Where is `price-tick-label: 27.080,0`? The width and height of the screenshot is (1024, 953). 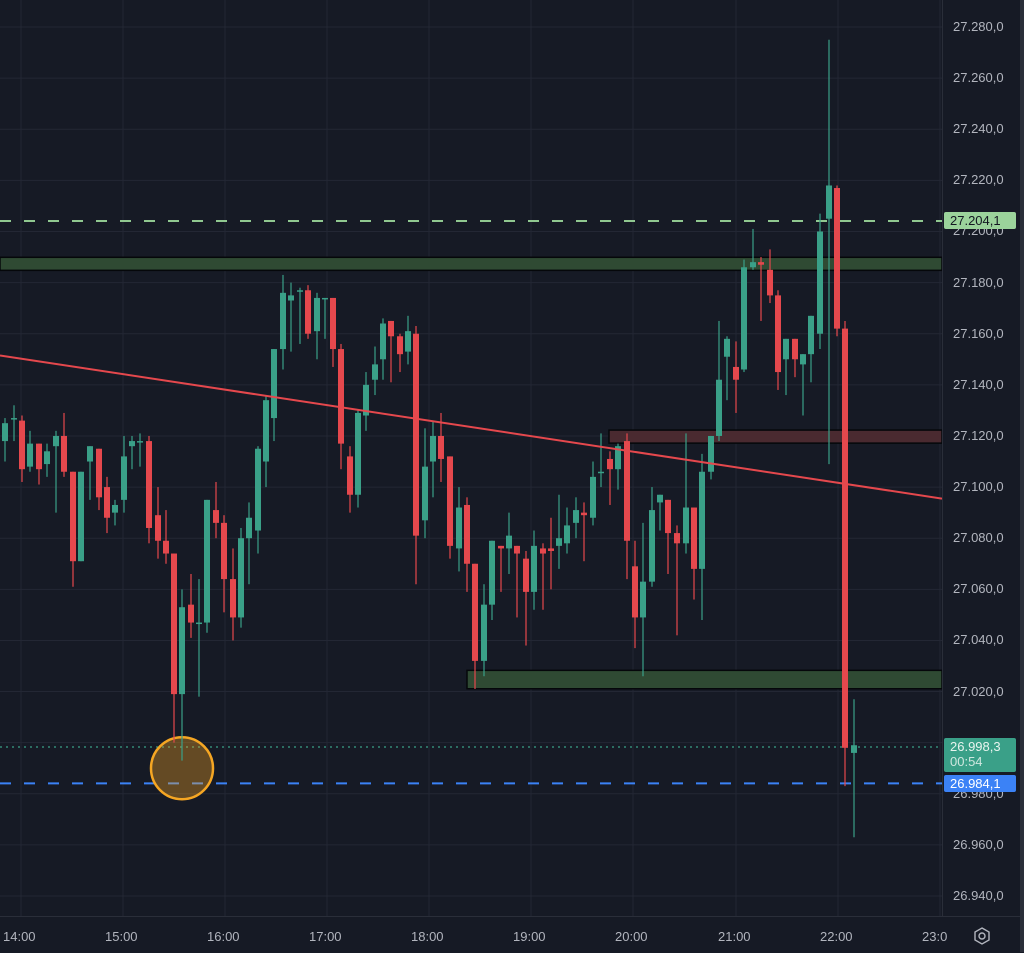
price-tick-label: 27.080,0 is located at coordinates (978, 538).